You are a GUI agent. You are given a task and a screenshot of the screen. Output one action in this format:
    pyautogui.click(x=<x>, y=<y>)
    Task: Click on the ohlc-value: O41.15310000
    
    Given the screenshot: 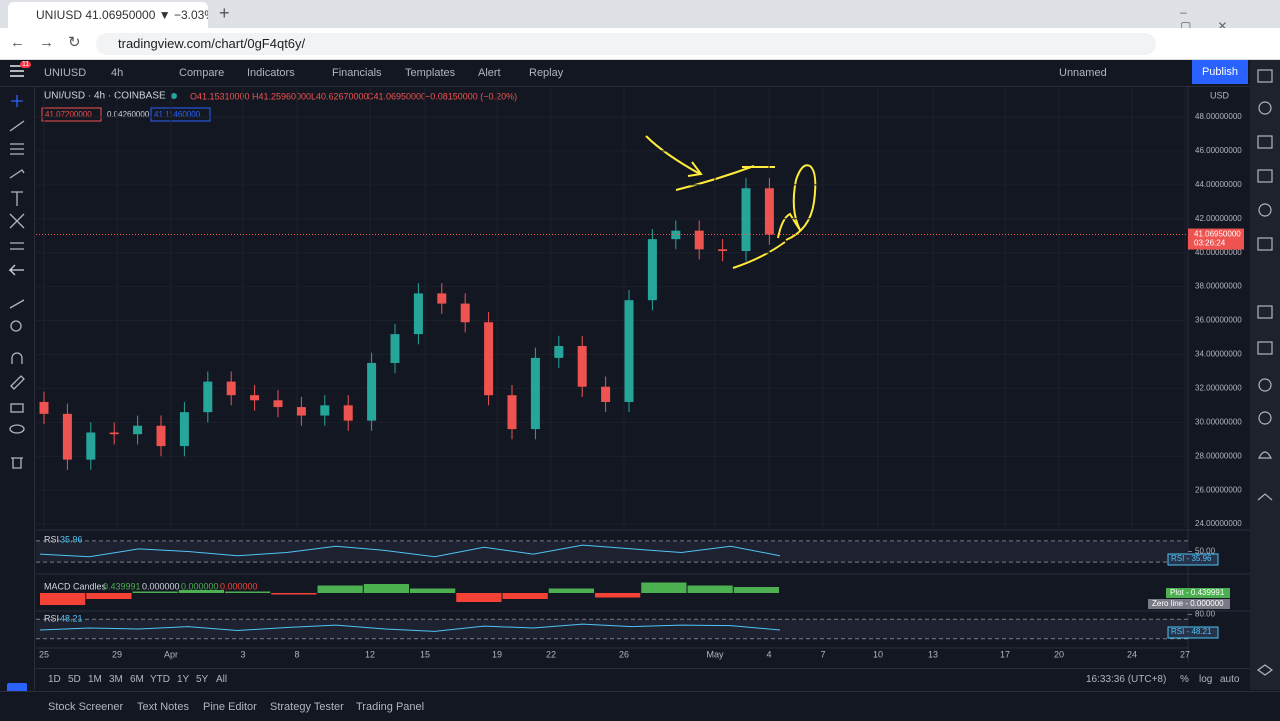 What is the action you would take?
    pyautogui.click(x=220, y=96)
    